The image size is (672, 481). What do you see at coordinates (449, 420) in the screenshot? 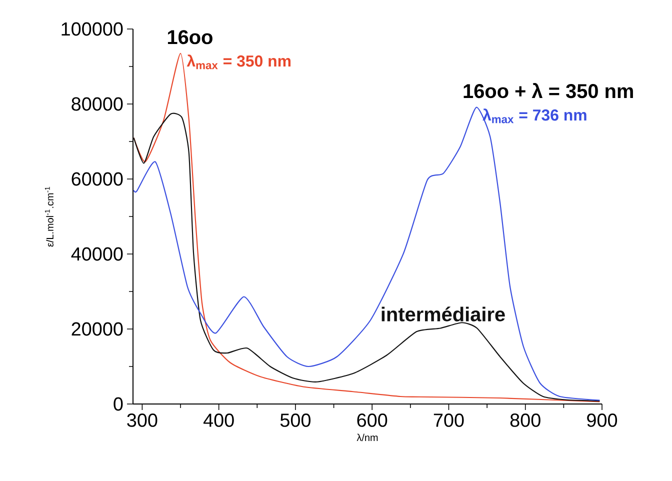
I see `x-tick-label: 700` at bounding box center [449, 420].